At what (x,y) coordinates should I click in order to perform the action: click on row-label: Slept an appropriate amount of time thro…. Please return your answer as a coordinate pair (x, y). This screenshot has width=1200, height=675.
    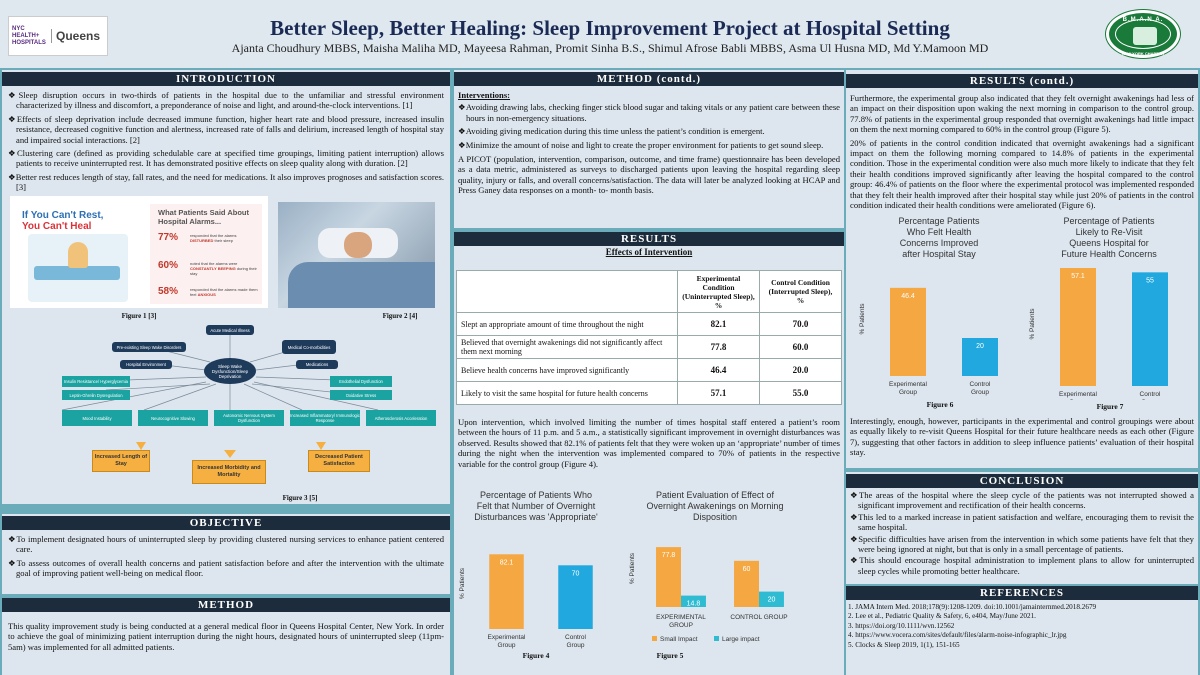
    Looking at the image, I should click on (567, 324).